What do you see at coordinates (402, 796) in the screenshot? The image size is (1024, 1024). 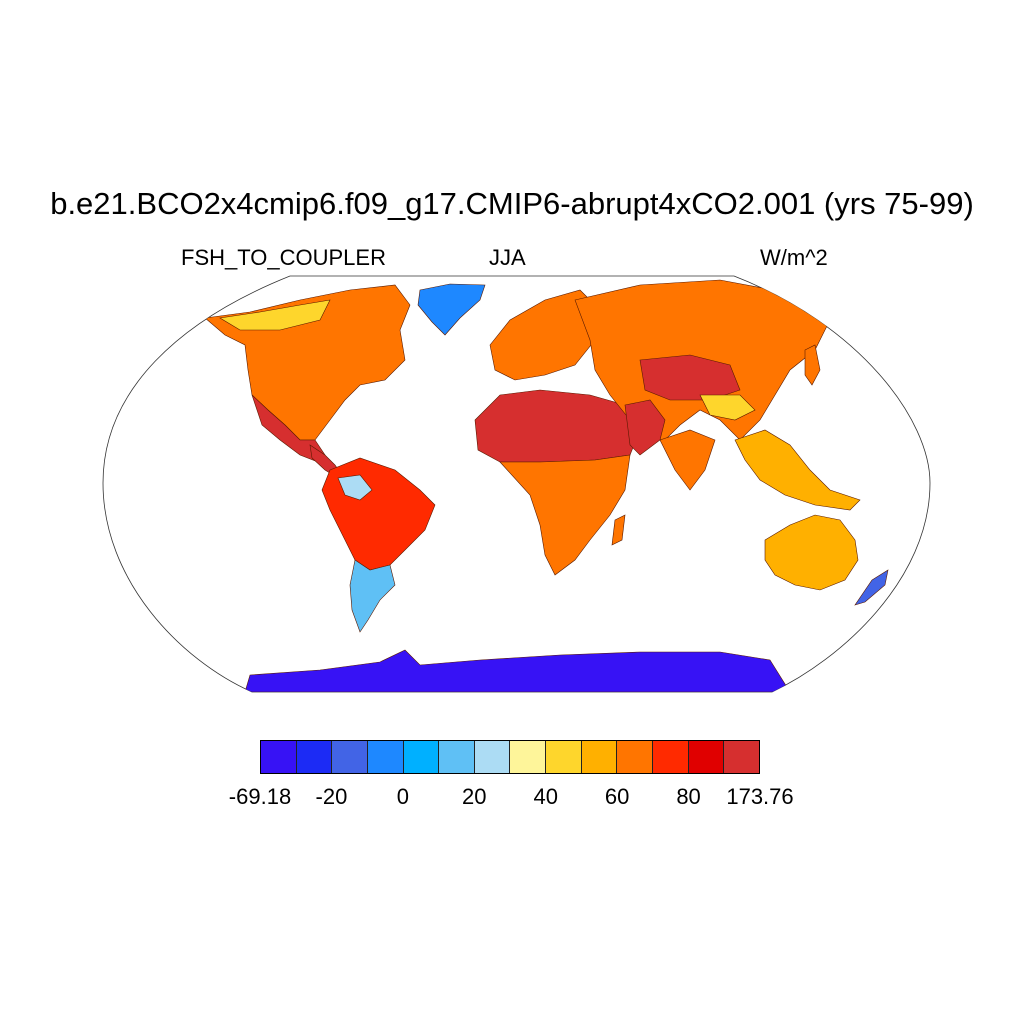 I see `colorbar-label: 0` at bounding box center [402, 796].